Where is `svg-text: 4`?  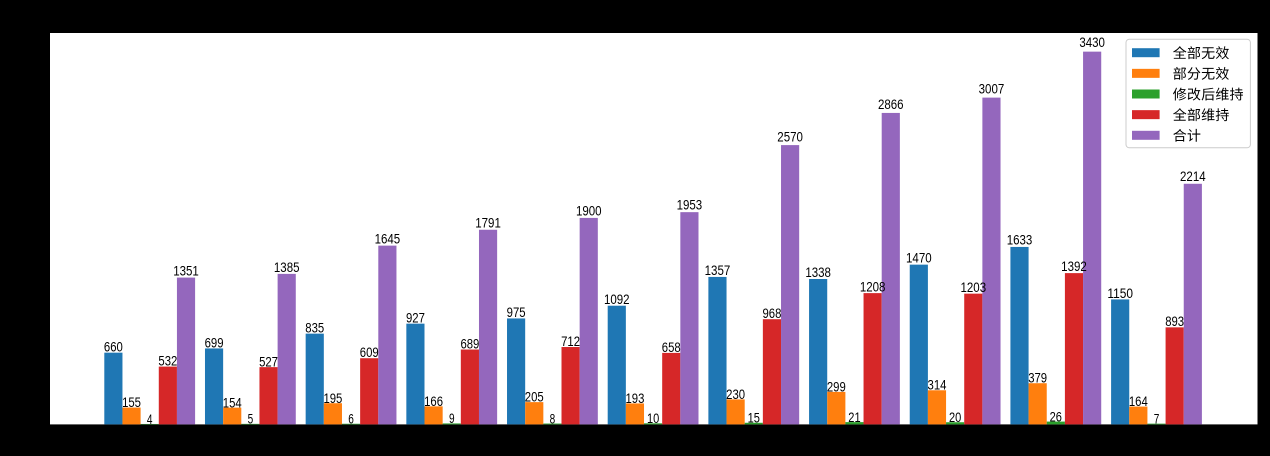
svg-text: 4 is located at coordinates (150, 419).